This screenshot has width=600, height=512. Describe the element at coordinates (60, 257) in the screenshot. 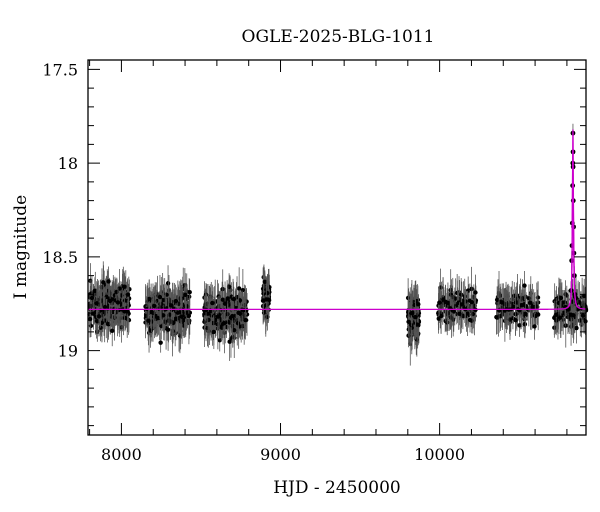

I see `y-tick-label: 18.5` at that location.